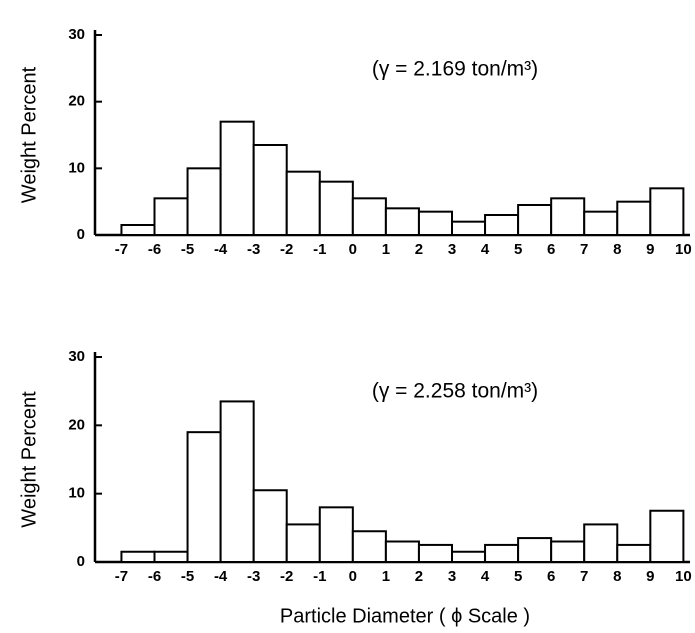  Describe the element at coordinates (455, 391) in the screenshot. I see `annotation: (γ = 2.258 ton/m³)` at that location.